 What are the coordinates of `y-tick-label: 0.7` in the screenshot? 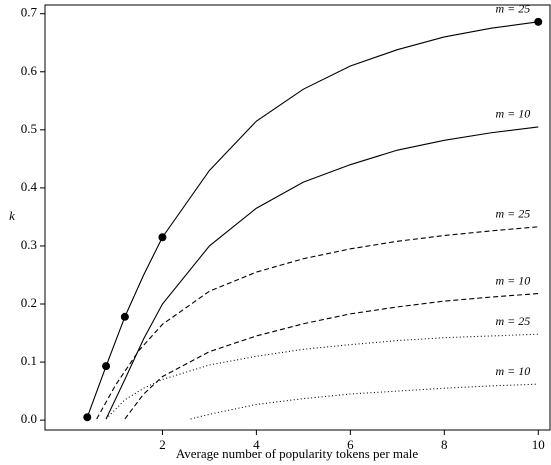 It's located at (29, 12).